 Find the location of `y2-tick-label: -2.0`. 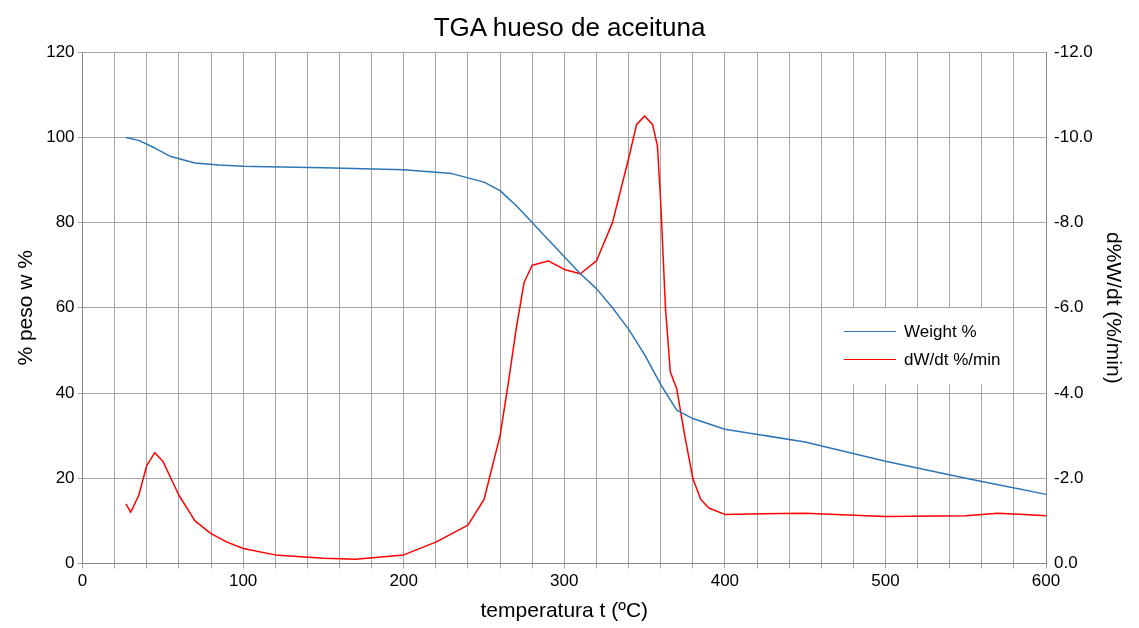

y2-tick-label: -2.0 is located at coordinates (1069, 477).